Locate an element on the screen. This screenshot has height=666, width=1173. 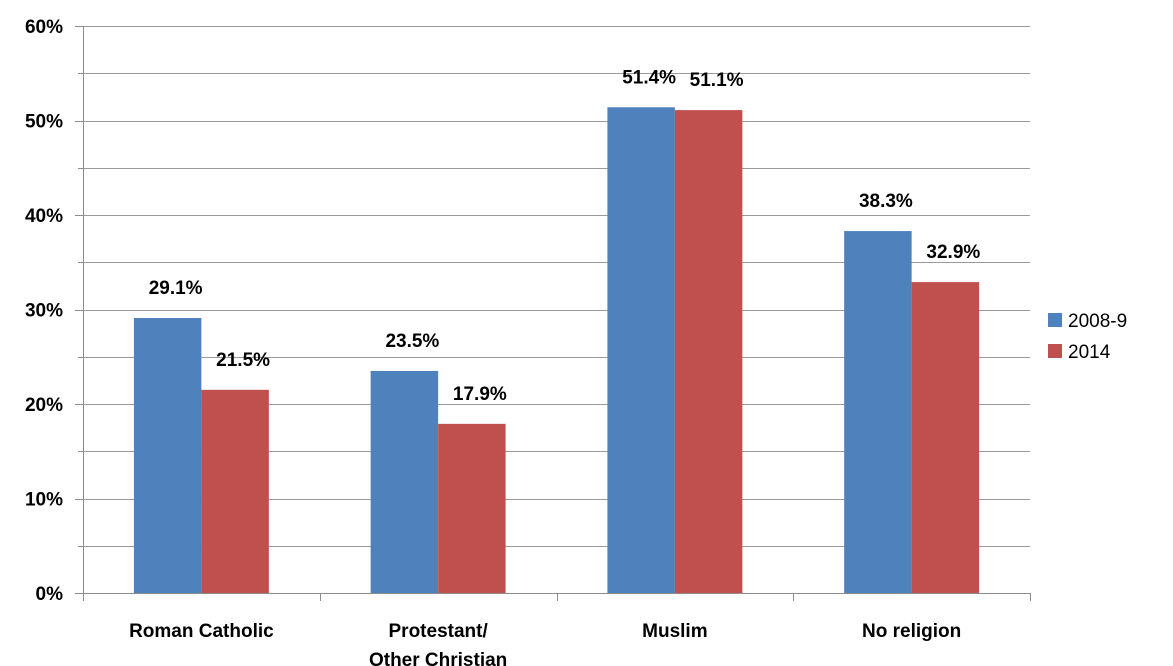
y-tick-label: 40% is located at coordinates (44, 216).